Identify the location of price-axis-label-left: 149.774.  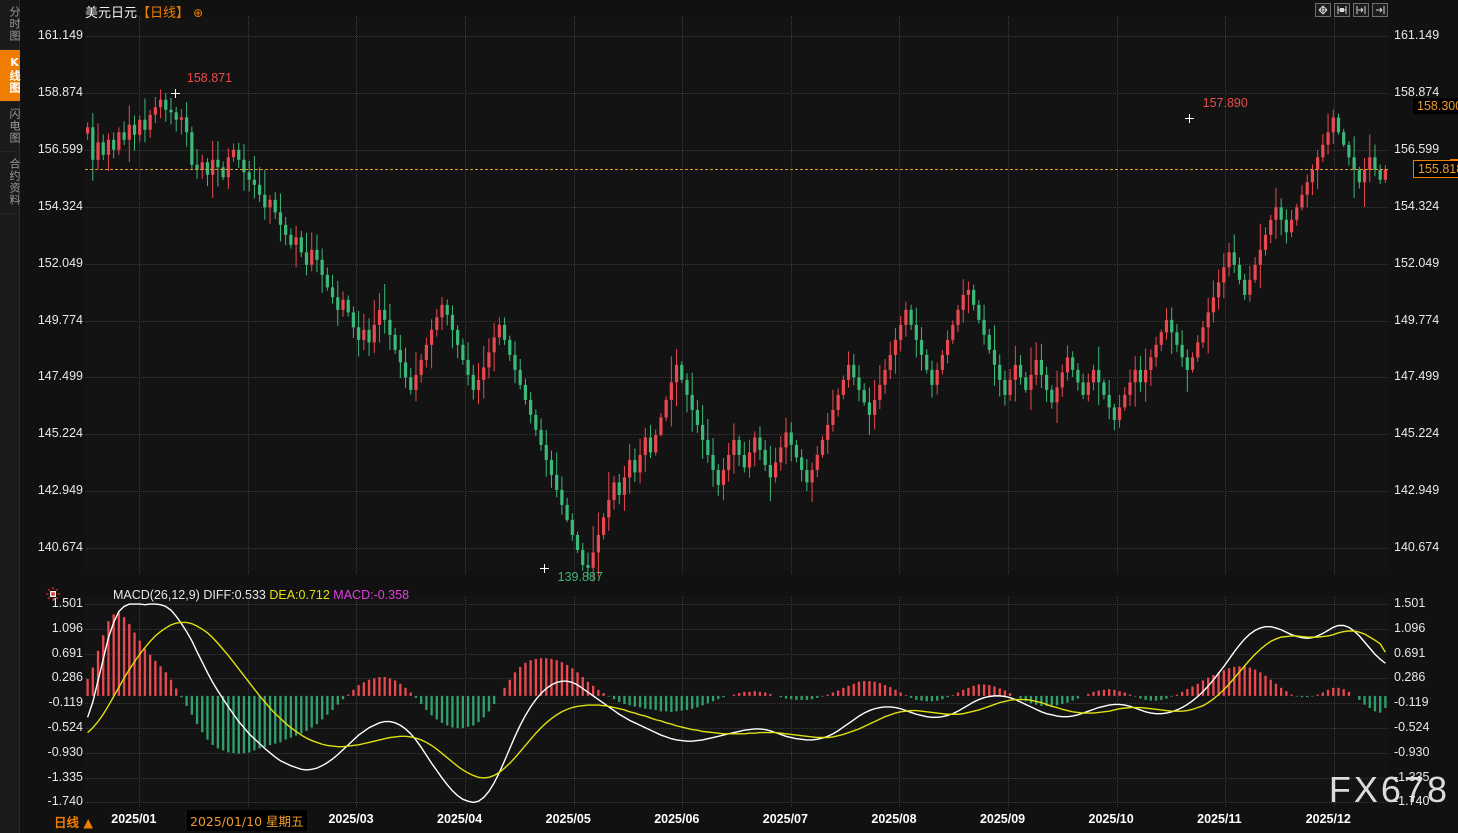
(60, 319).